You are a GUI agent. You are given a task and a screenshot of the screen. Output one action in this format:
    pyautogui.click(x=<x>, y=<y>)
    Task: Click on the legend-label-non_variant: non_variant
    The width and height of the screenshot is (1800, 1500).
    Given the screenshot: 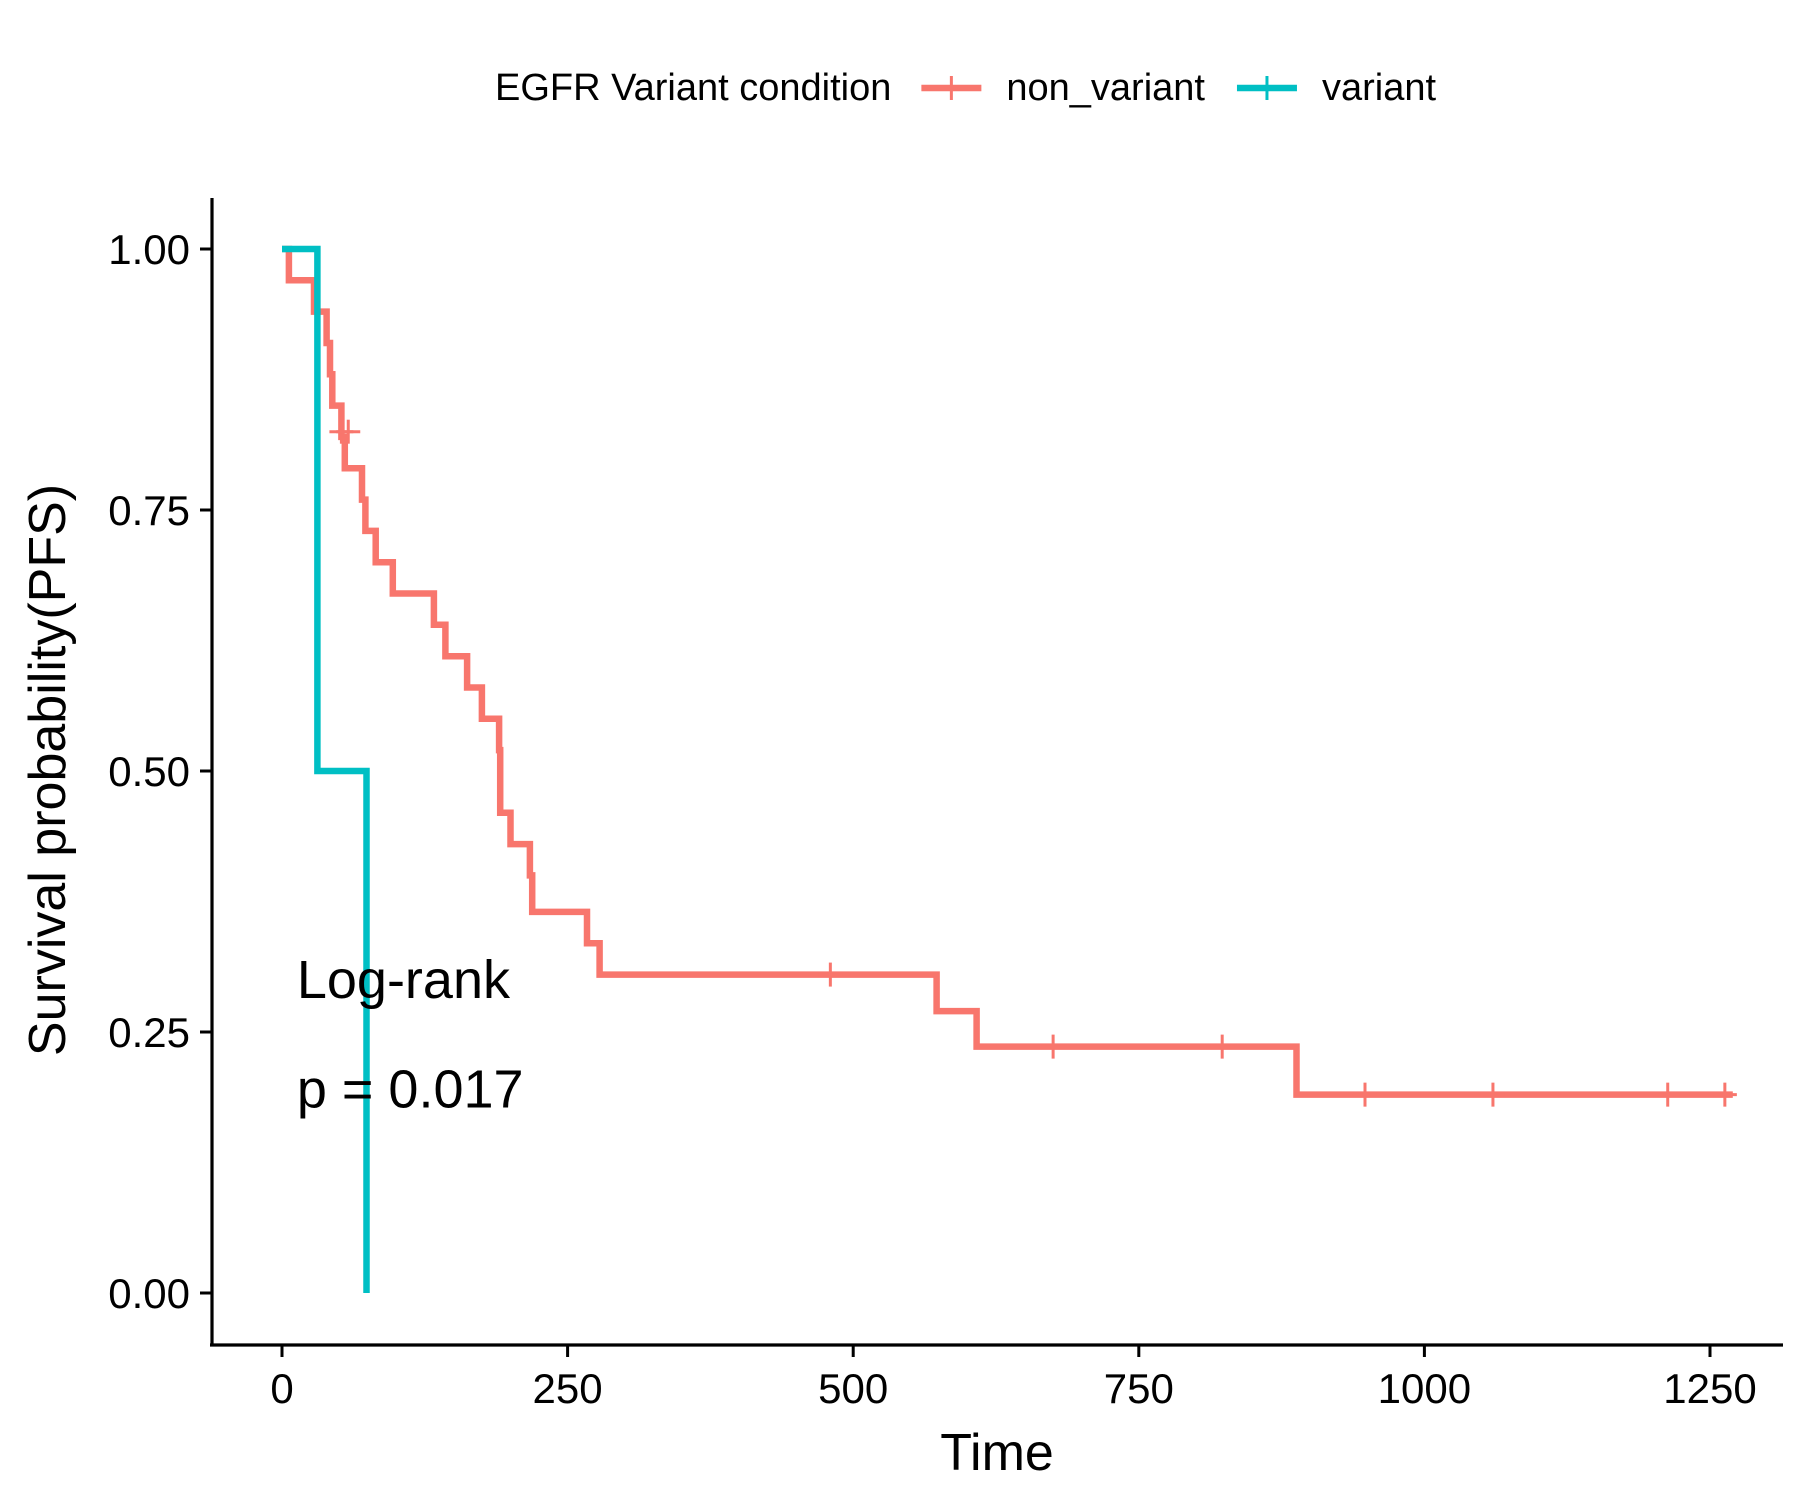 What is the action you would take?
    pyautogui.click(x=1105, y=88)
    